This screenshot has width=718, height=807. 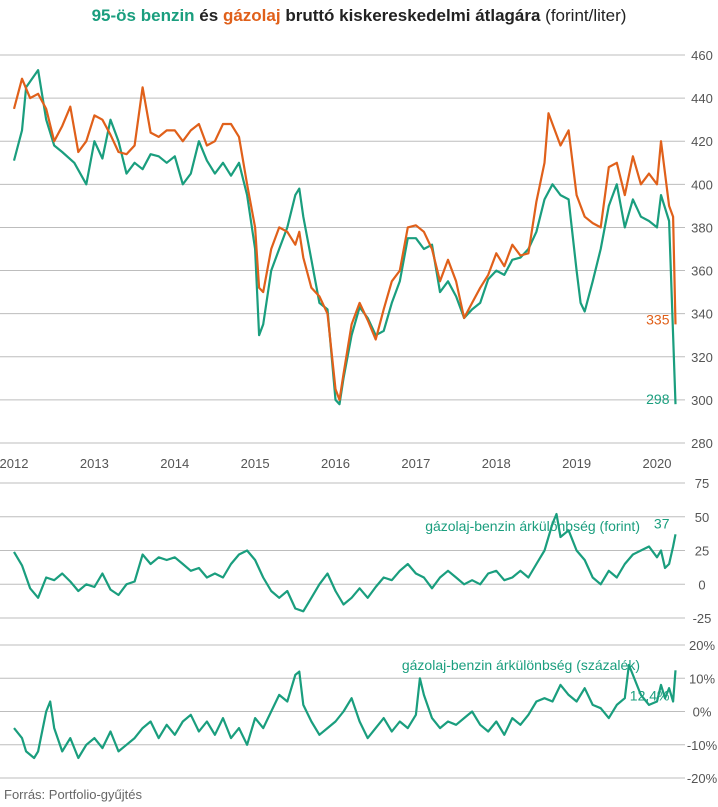 What do you see at coordinates (702, 618) in the screenshot?
I see `y-tick-label: -25` at bounding box center [702, 618].